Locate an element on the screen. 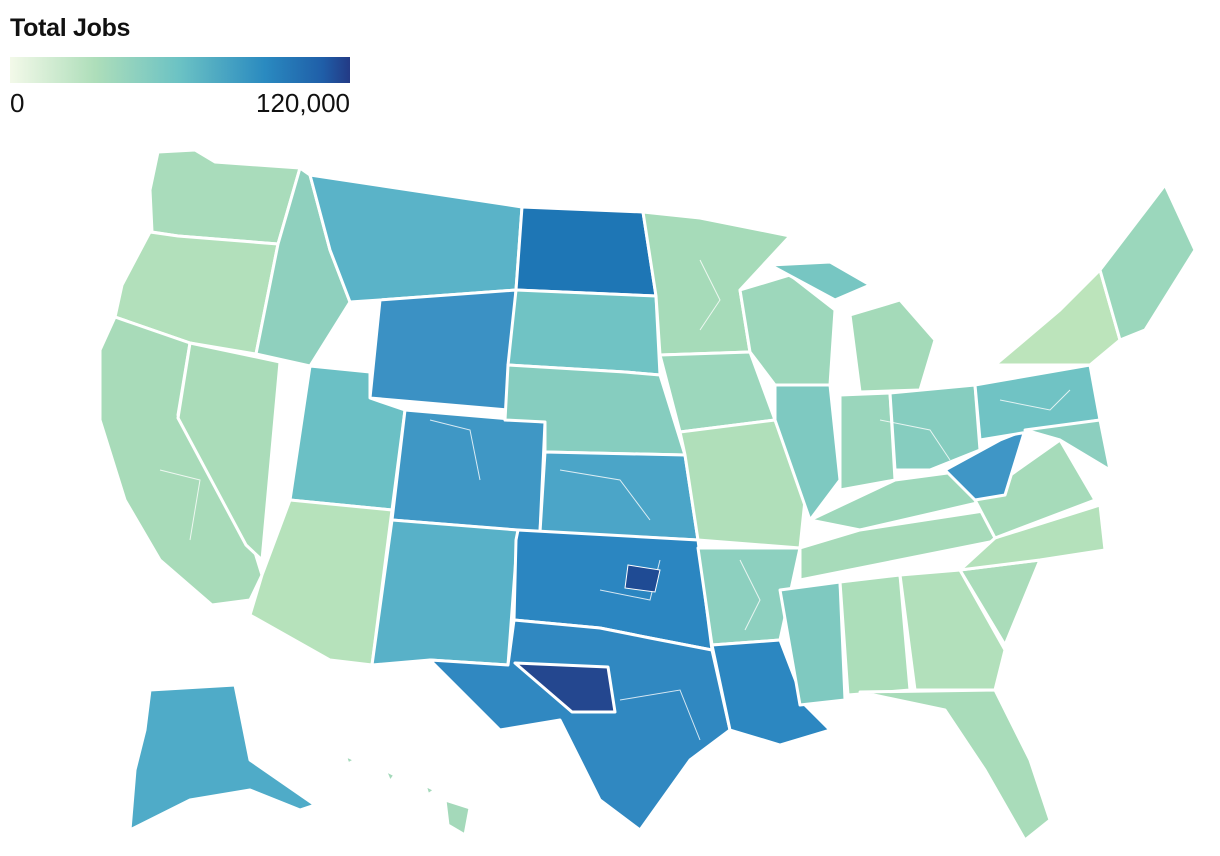 The image size is (1220, 856). region-michigan is located at coordinates (892, 346).